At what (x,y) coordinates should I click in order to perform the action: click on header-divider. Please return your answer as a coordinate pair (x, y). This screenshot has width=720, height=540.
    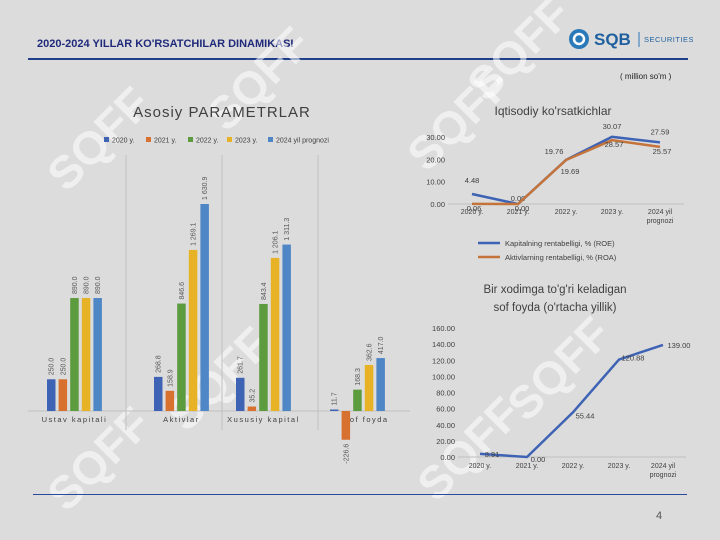
    Looking at the image, I should click on (358, 59).